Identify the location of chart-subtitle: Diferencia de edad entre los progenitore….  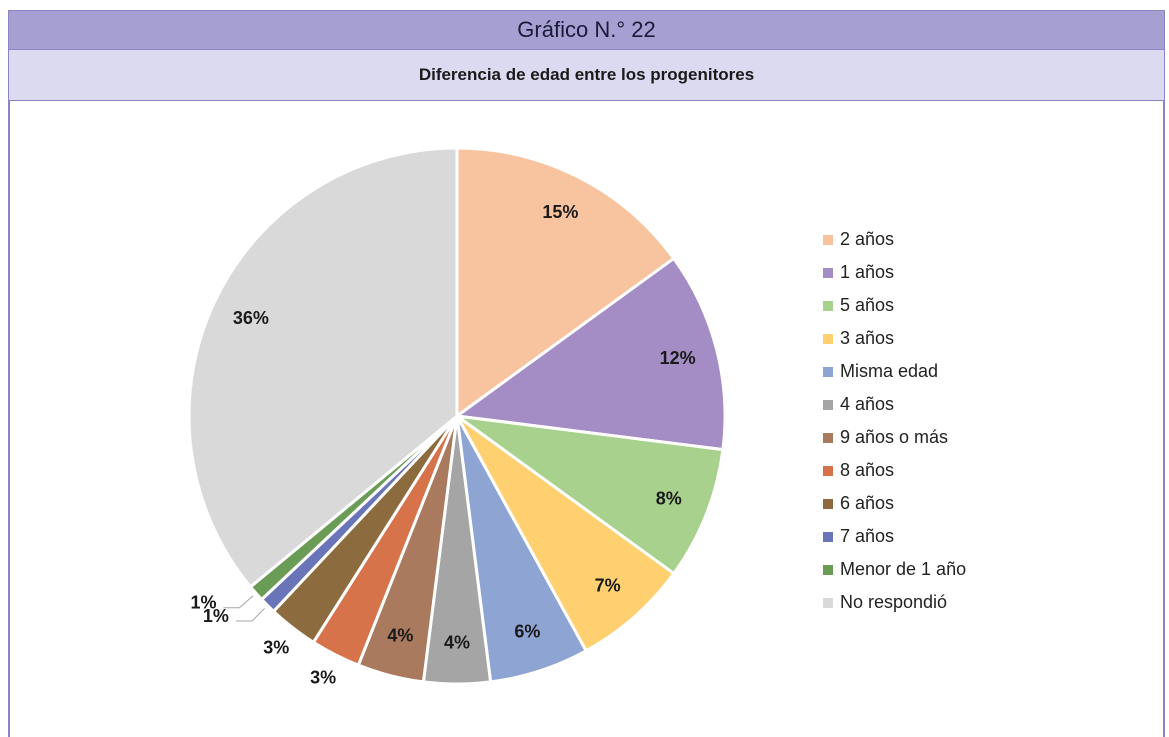
(586, 75).